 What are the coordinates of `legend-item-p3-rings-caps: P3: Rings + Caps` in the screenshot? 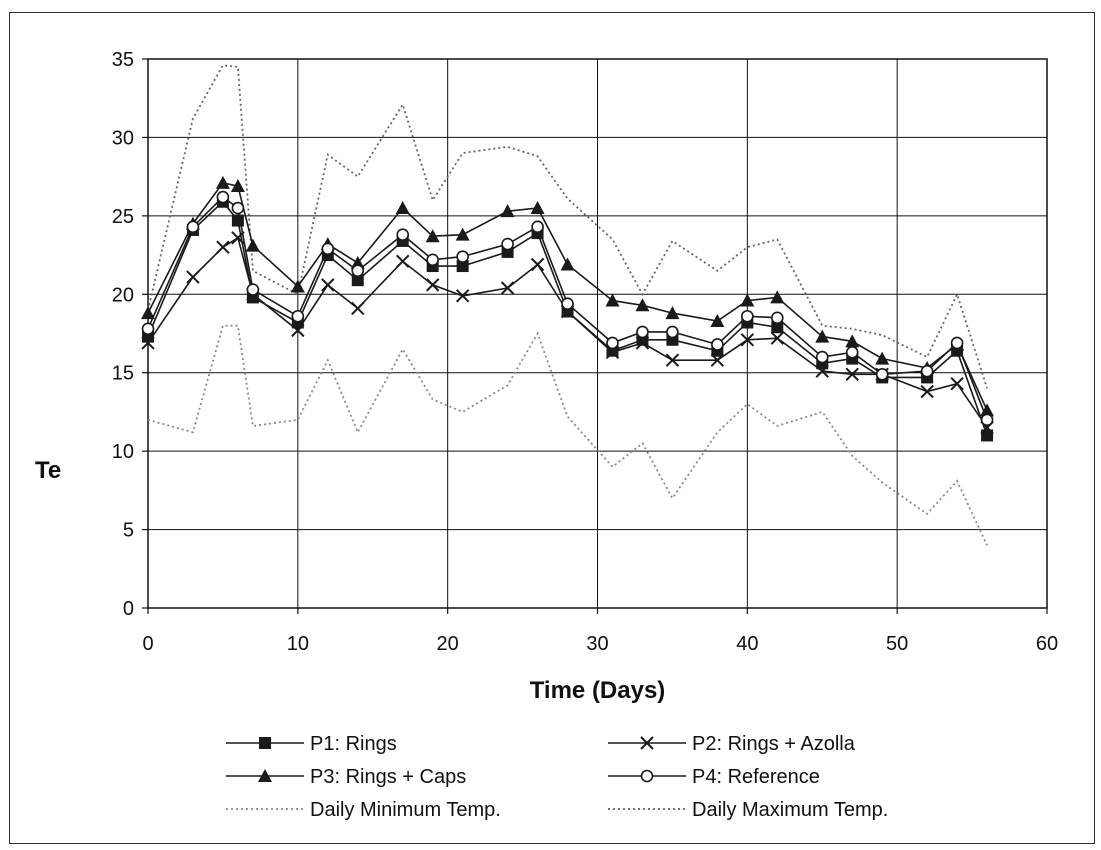 It's located at (346, 777).